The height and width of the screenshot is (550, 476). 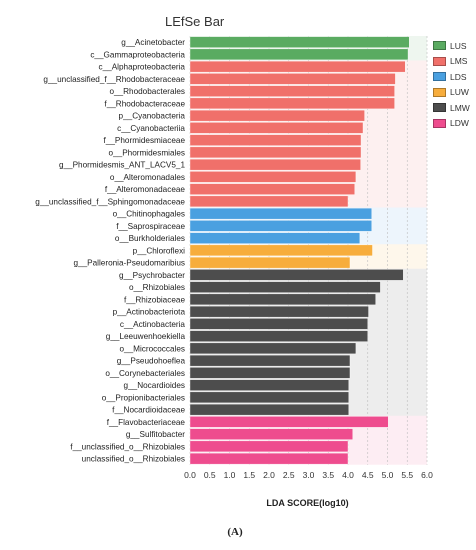 What do you see at coordinates (152, 348) in the screenshot?
I see `bar-label: o__Micrococcales` at bounding box center [152, 348].